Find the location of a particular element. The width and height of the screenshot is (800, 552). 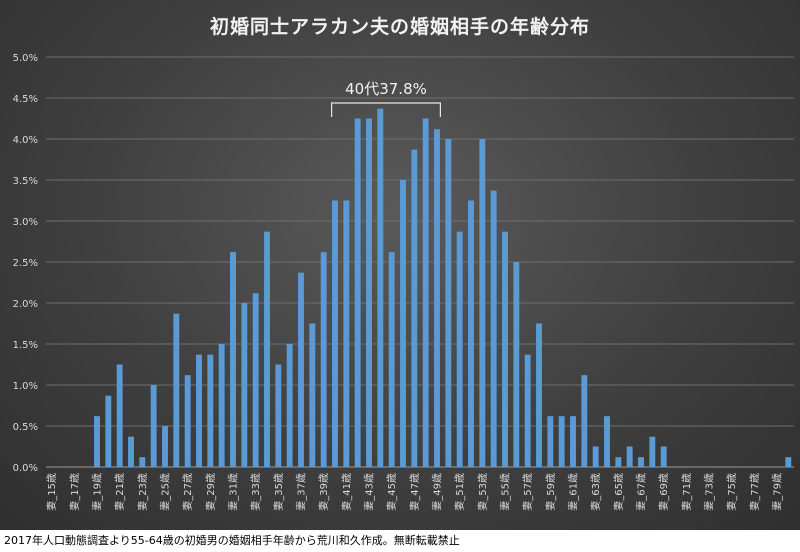

x-tick-label: 妻_69歳 is located at coordinates (663, 492).